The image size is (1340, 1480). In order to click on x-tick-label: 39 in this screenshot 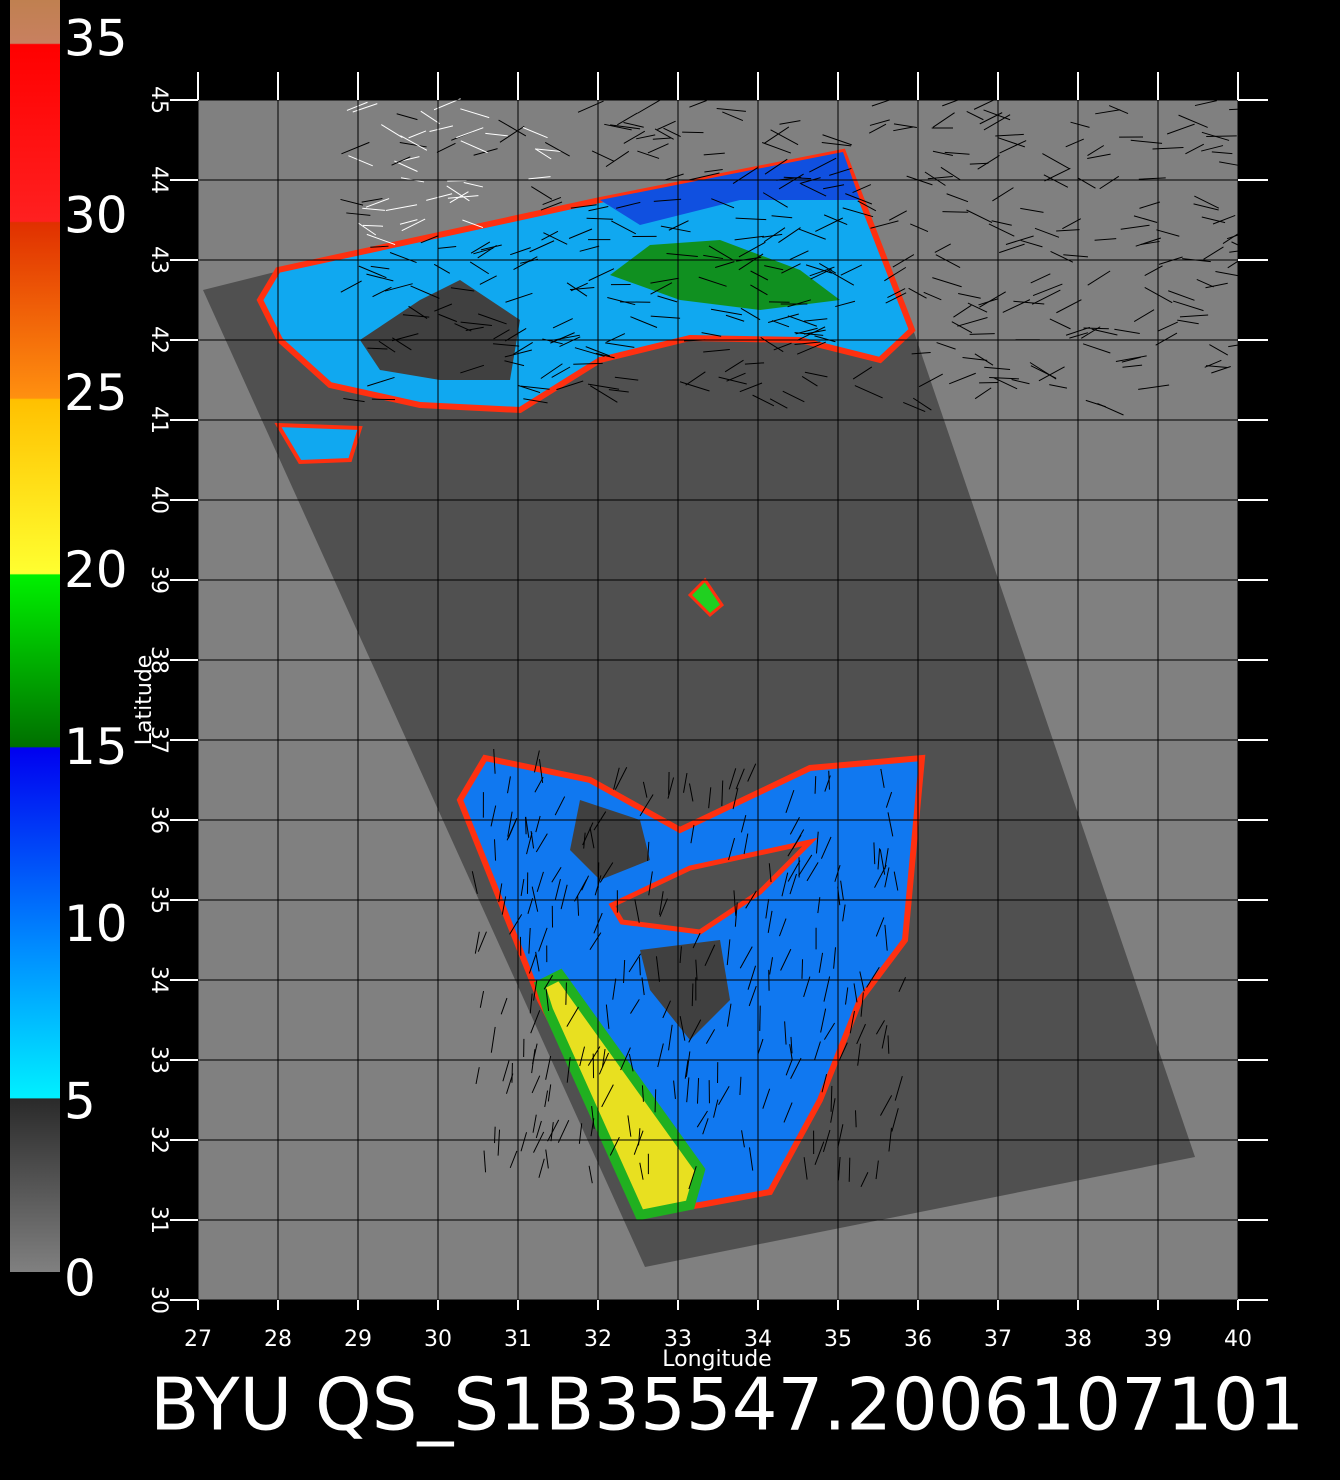, I will do `click(1158, 1339)`.